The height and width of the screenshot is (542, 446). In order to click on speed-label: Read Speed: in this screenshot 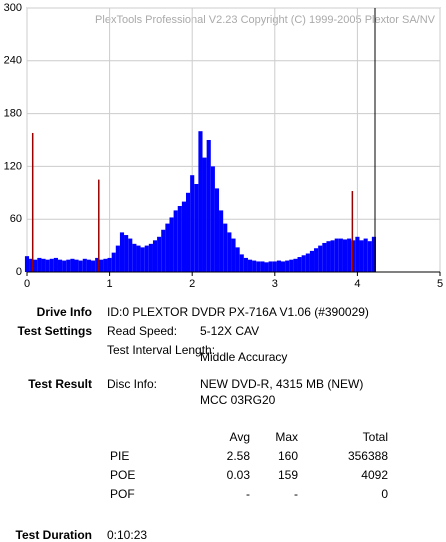, I will do `click(142, 331)`.